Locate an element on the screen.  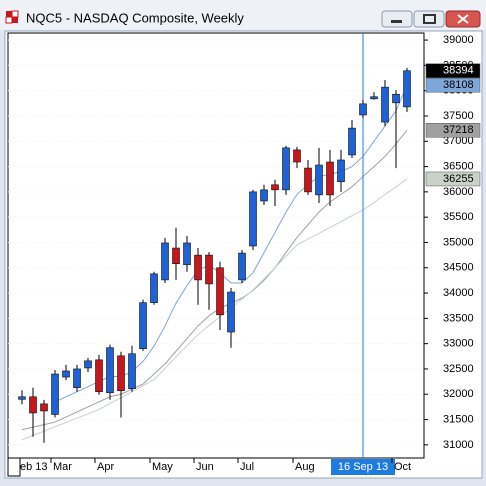
cursor-label-bg is located at coordinates (363, 467).